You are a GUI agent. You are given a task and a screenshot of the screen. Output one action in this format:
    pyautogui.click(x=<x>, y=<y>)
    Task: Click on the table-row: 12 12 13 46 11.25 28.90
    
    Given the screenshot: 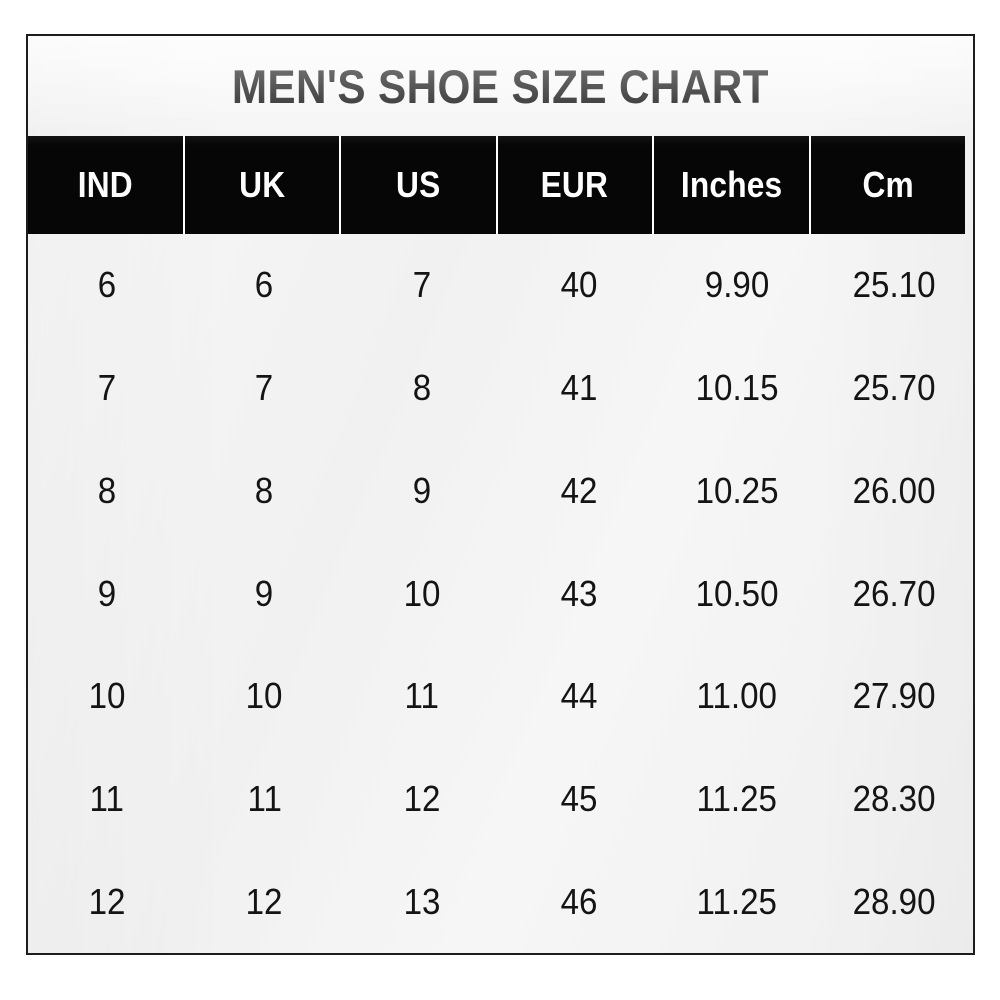 What is the action you would take?
    pyautogui.click(x=500, y=901)
    